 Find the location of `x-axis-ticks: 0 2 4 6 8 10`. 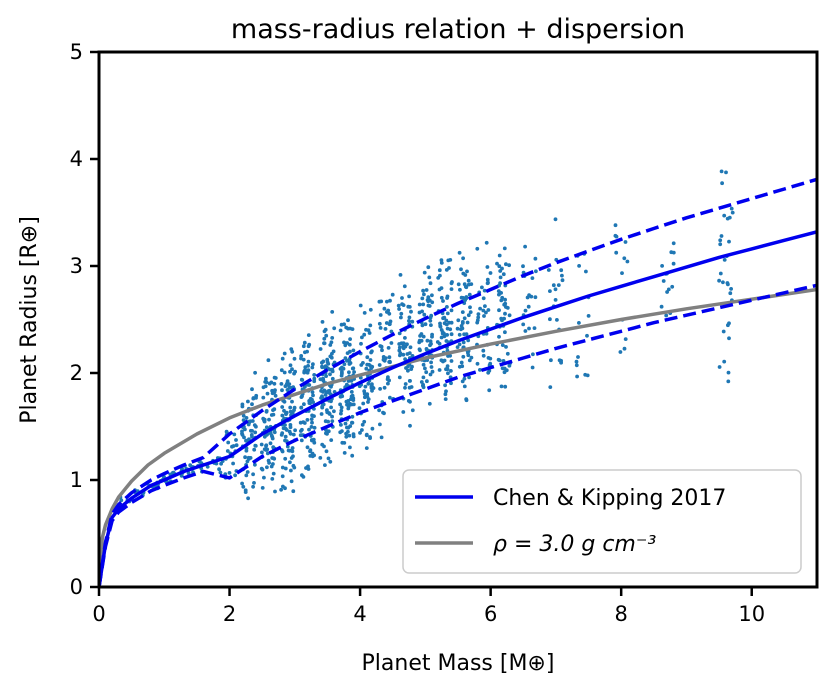

x-axis-ticks: 0 2 4 6 8 10 is located at coordinates (428, 606).